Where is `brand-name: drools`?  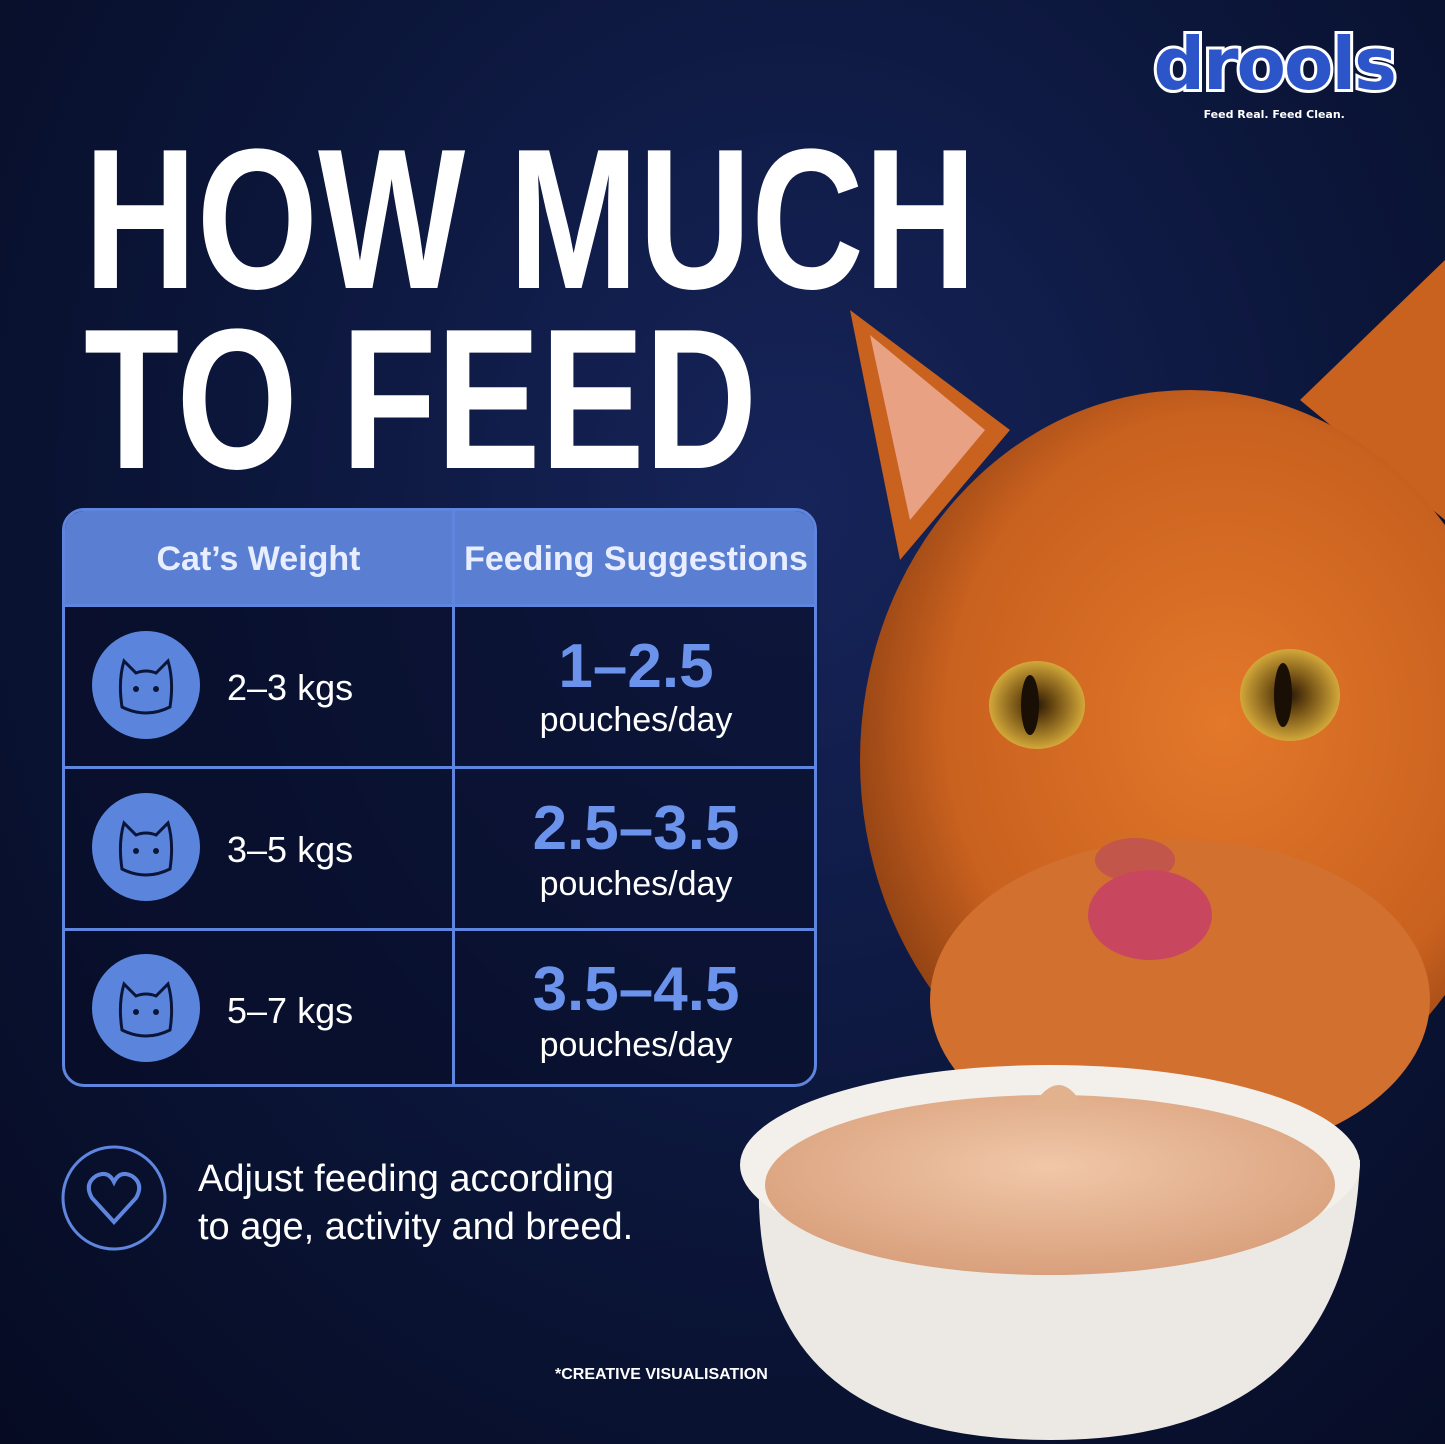 brand-name: drools is located at coordinates (1274, 64).